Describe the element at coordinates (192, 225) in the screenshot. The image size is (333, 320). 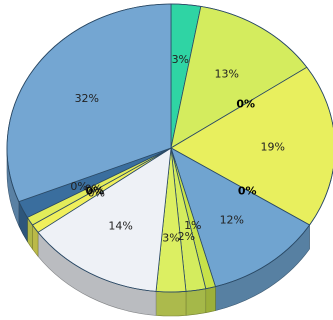
I see `slice-label-6: 1%` at that location.